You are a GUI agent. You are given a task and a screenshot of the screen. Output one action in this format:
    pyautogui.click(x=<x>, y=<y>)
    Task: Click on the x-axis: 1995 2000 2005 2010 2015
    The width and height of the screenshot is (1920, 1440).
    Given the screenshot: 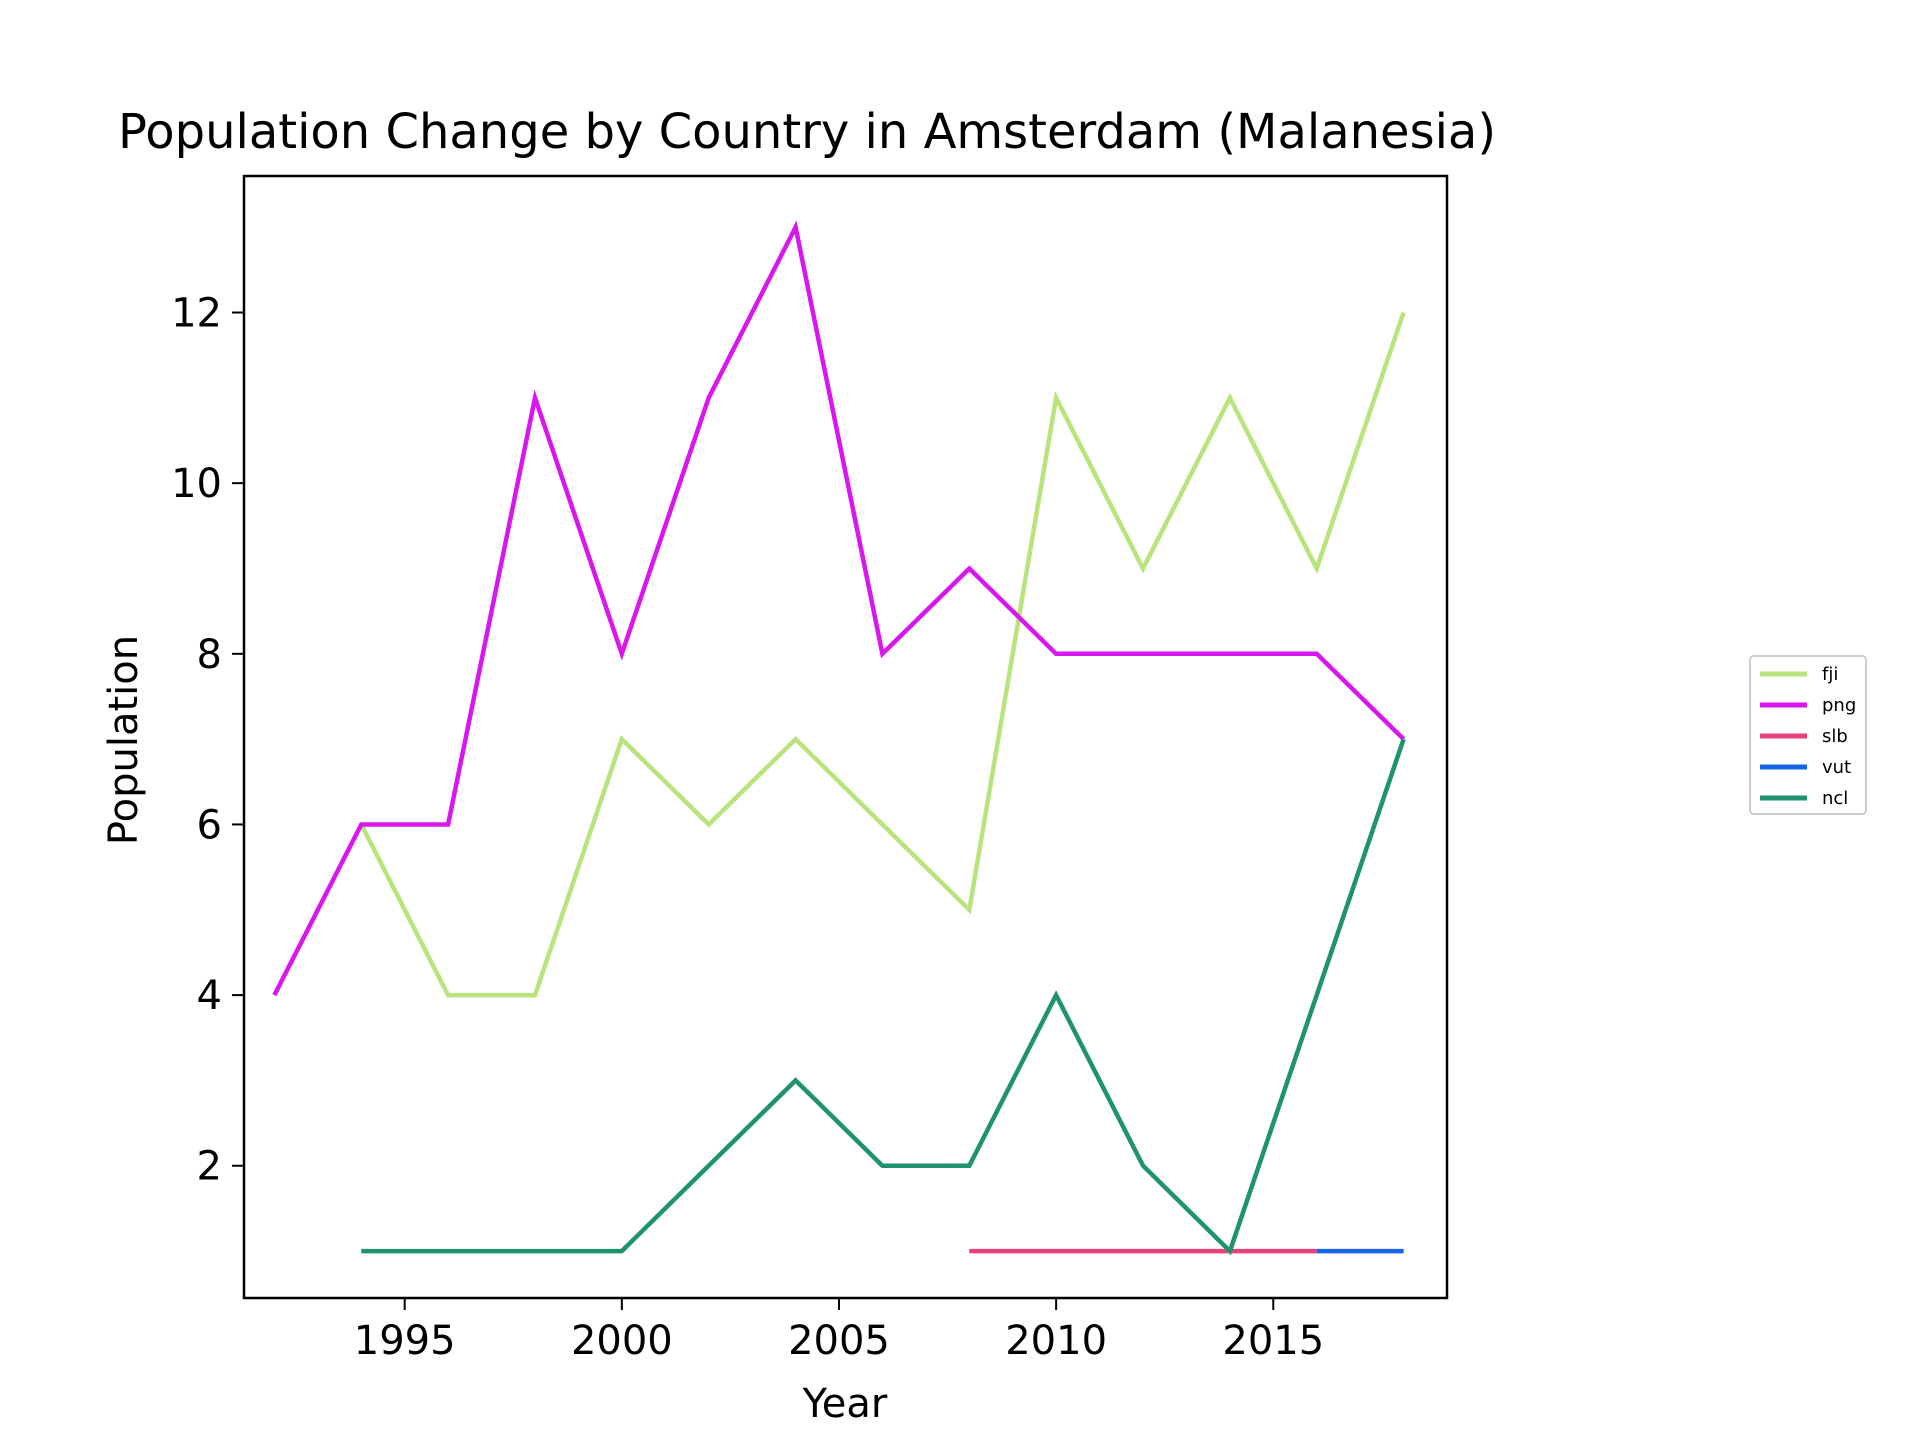 What is the action you would take?
    pyautogui.click(x=839, y=1331)
    